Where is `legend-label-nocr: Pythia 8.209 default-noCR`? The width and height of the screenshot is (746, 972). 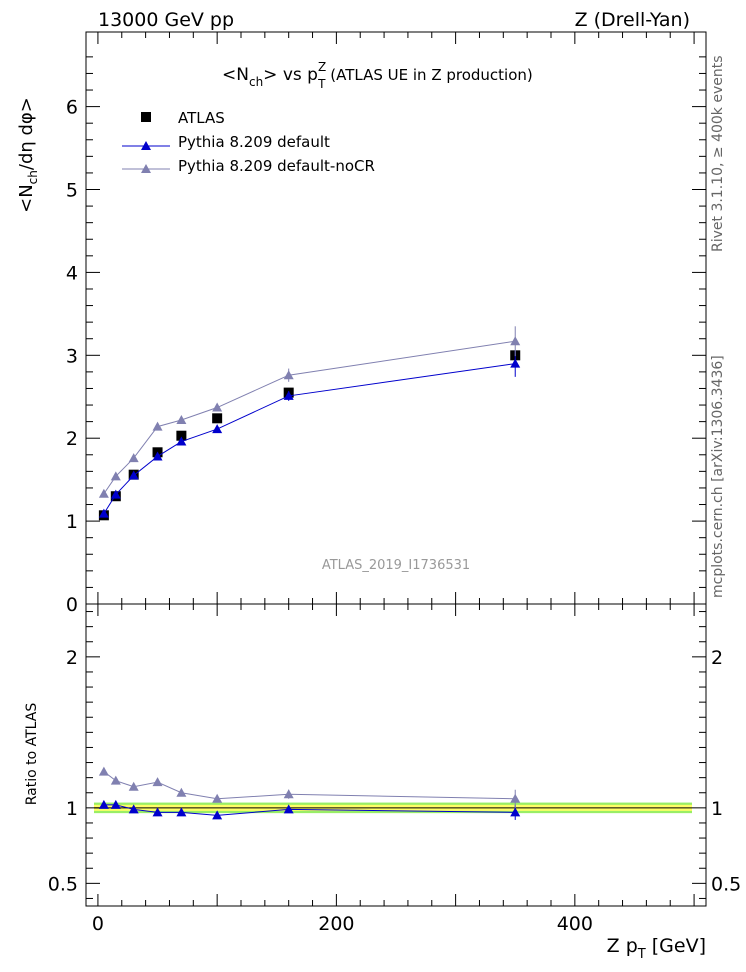
legend-label-nocr: Pythia 8.209 default-noCR is located at coordinates (276, 166).